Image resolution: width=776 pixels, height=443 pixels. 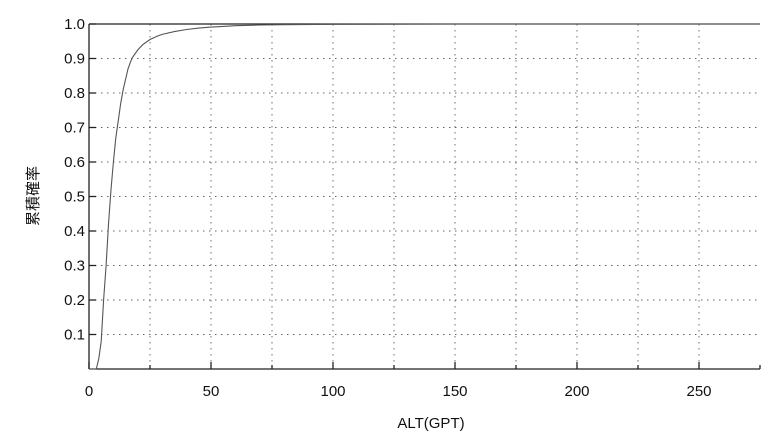 I want to click on y-tick-label-3: 0.4, so click(x=74, y=231).